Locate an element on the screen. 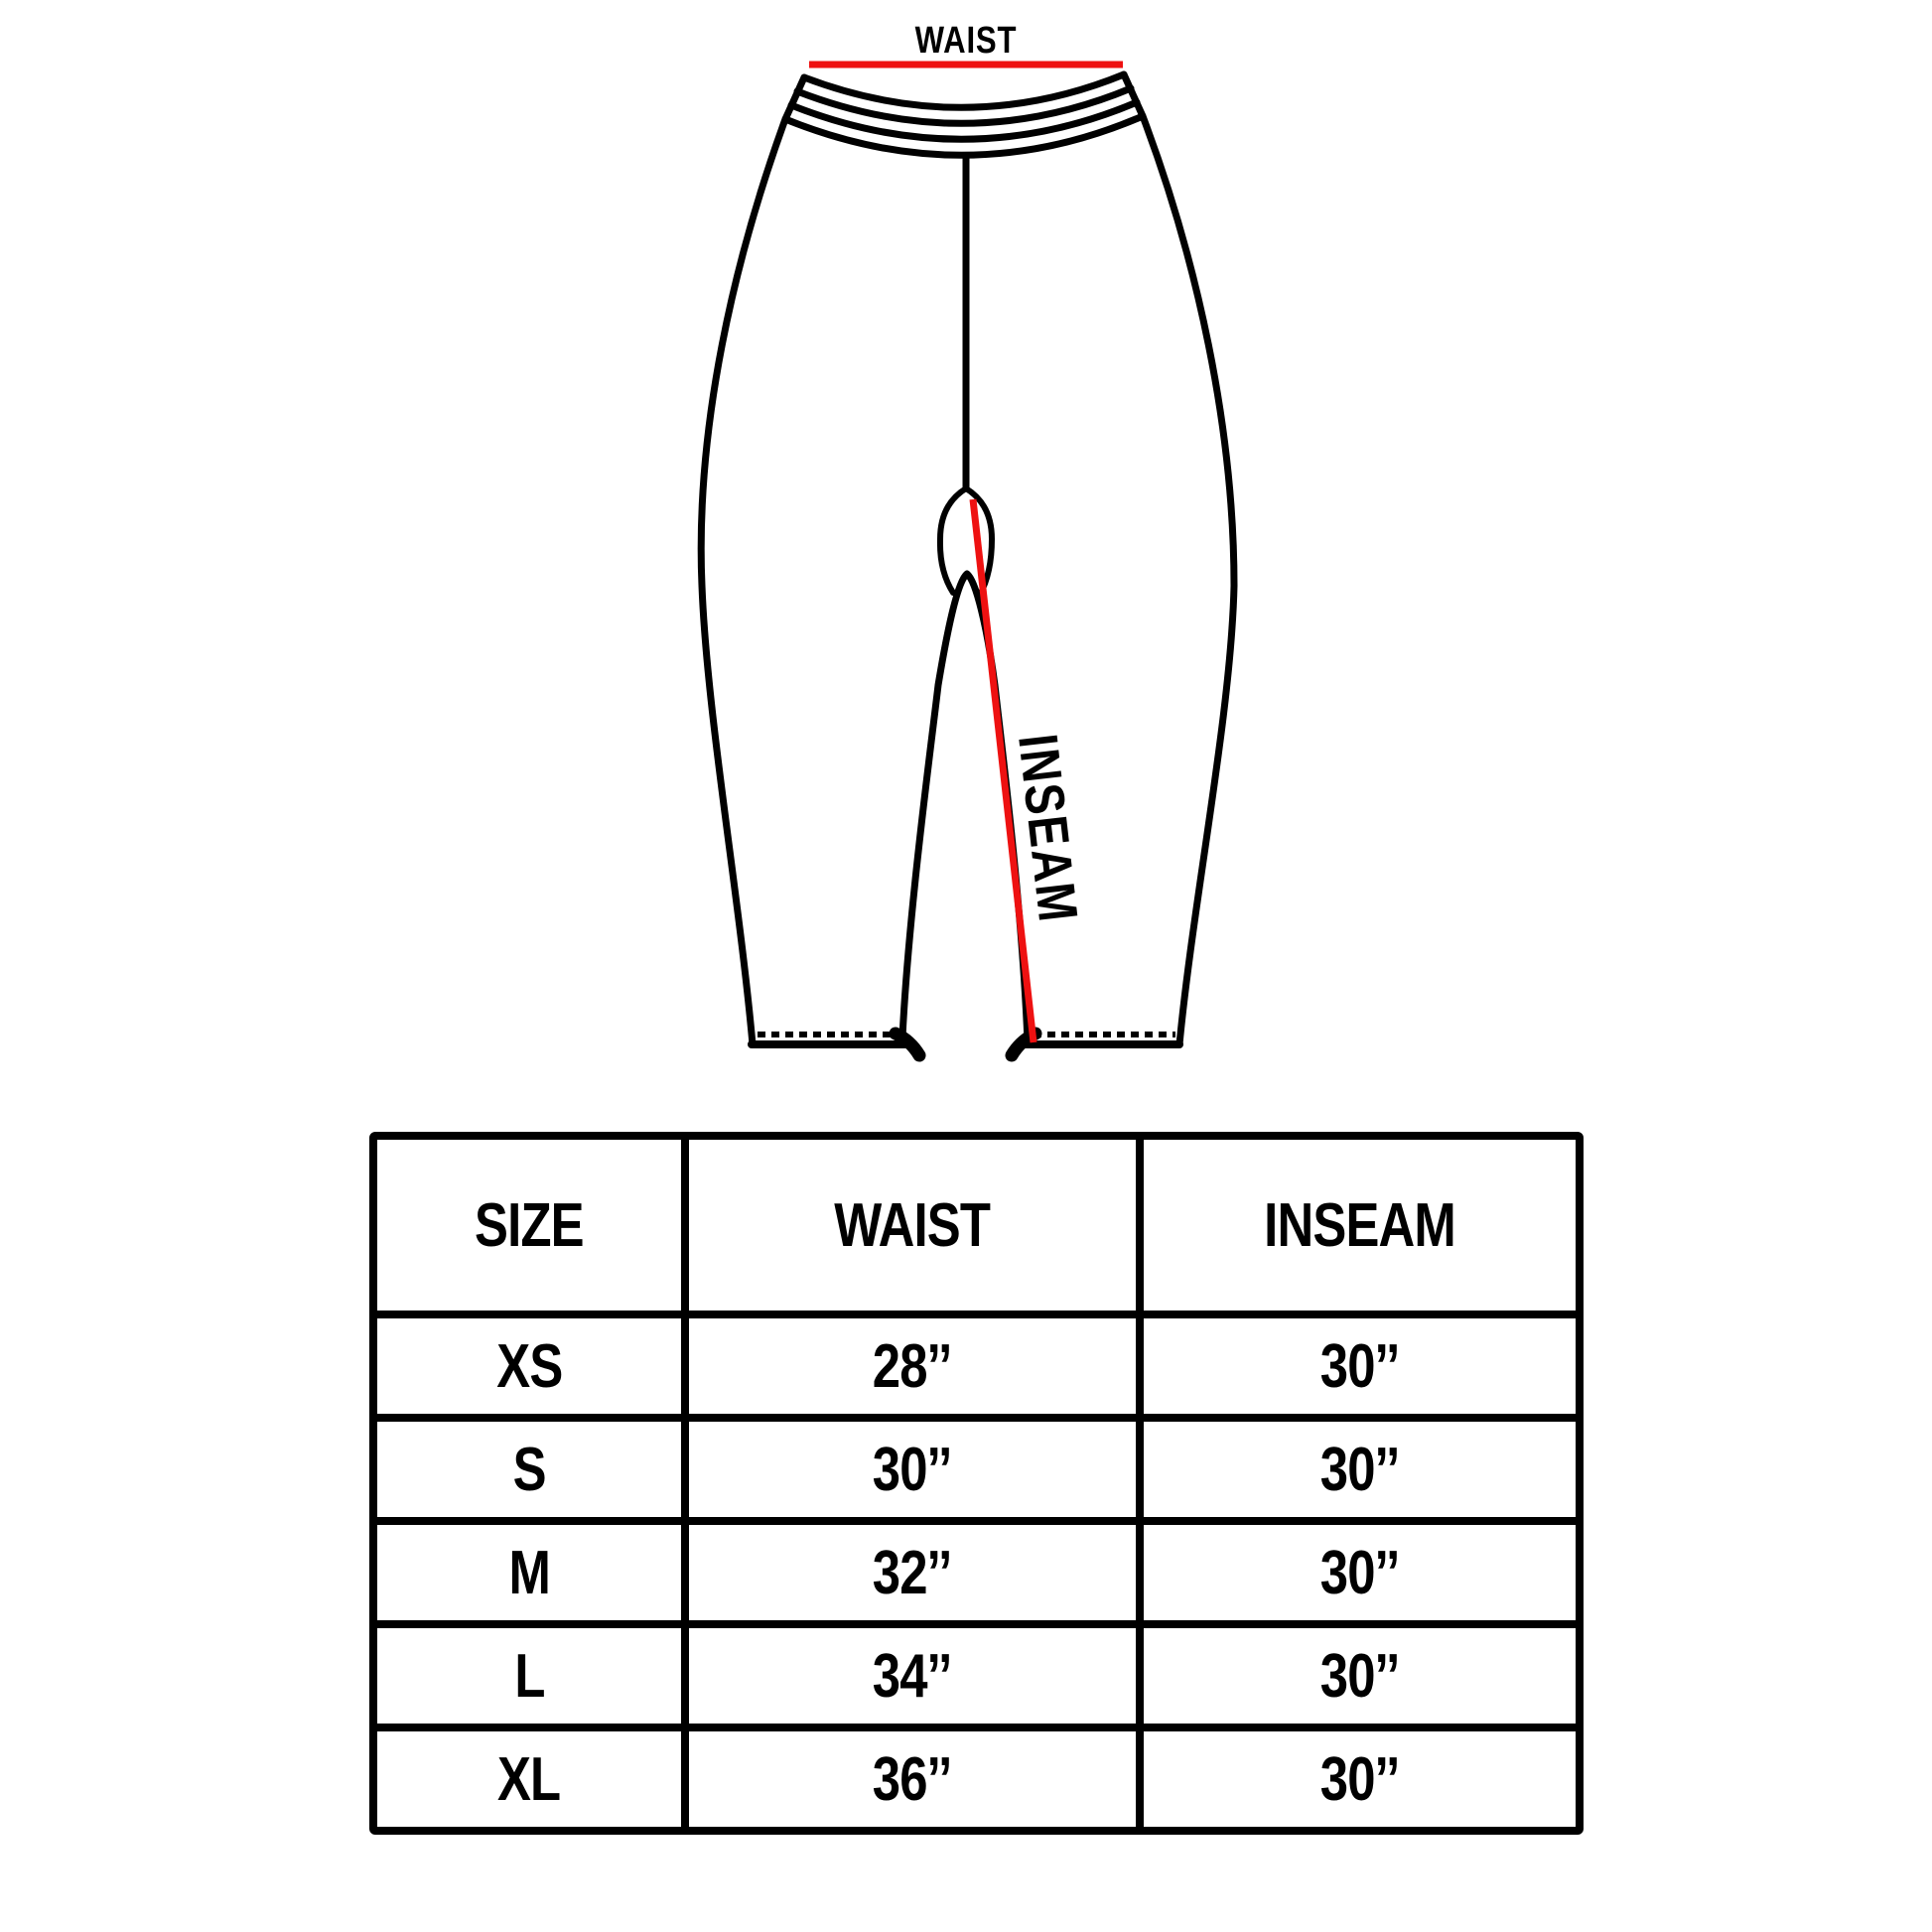 This screenshot has width=1932, height=1932. waist-measure-label: WAIST is located at coordinates (967, 41).